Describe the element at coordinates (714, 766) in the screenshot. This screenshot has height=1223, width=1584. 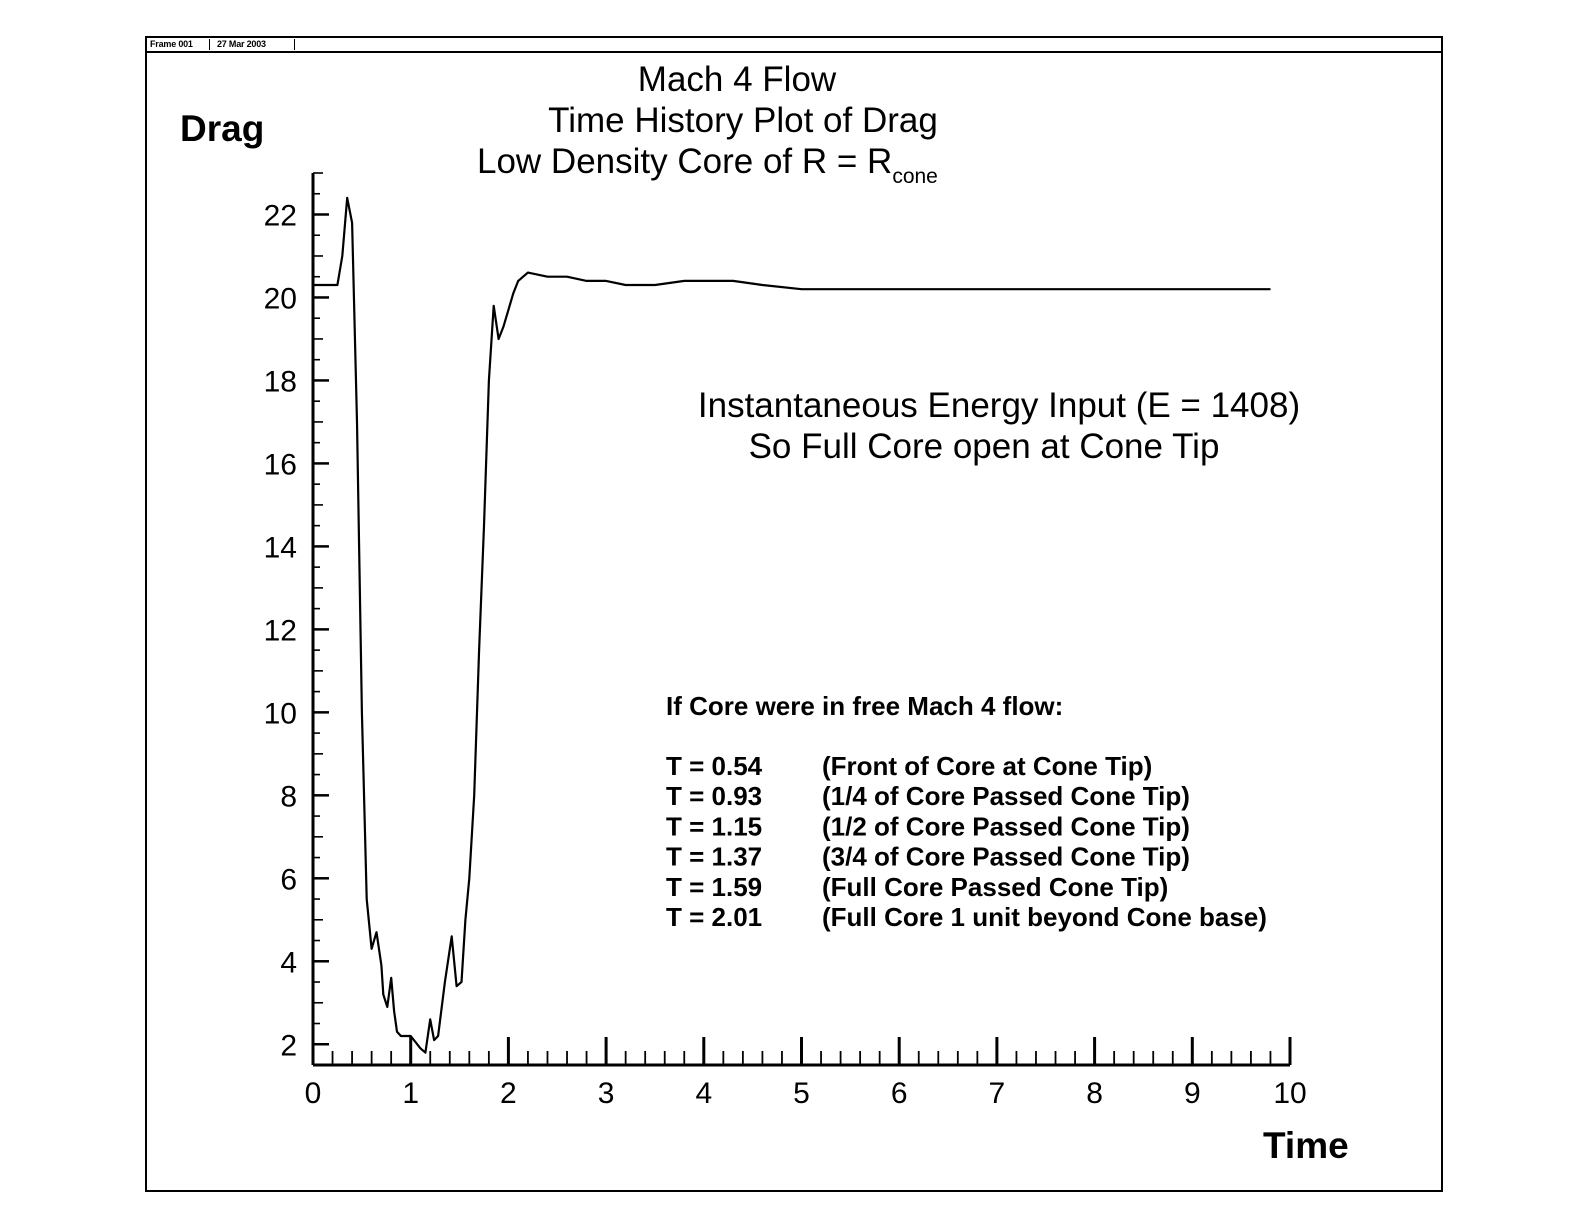
I see `note-time: T = 0.54` at that location.